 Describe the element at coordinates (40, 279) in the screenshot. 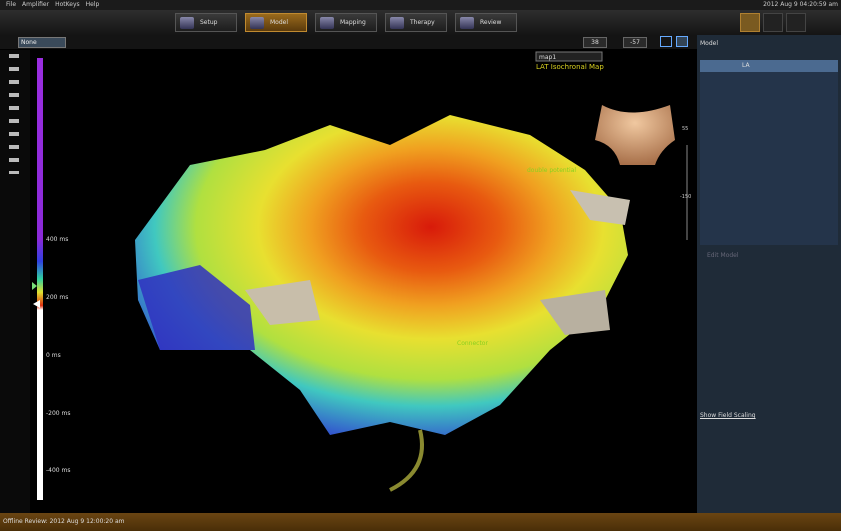

I see `color-scale` at that location.